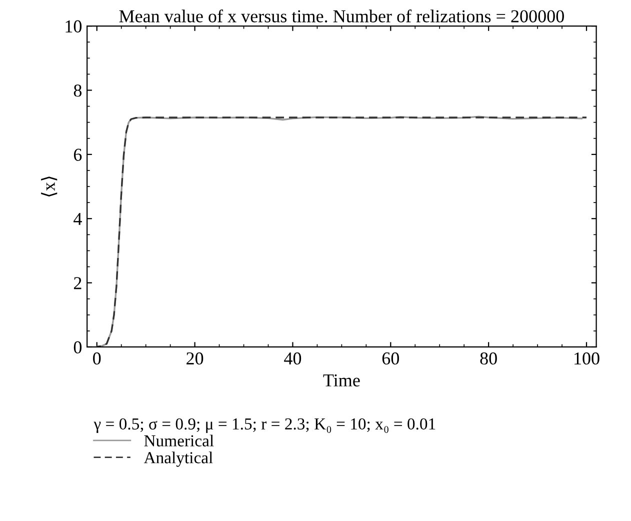 The height and width of the screenshot is (521, 631). What do you see at coordinates (179, 440) in the screenshot?
I see `legend-label: Numerical` at bounding box center [179, 440].